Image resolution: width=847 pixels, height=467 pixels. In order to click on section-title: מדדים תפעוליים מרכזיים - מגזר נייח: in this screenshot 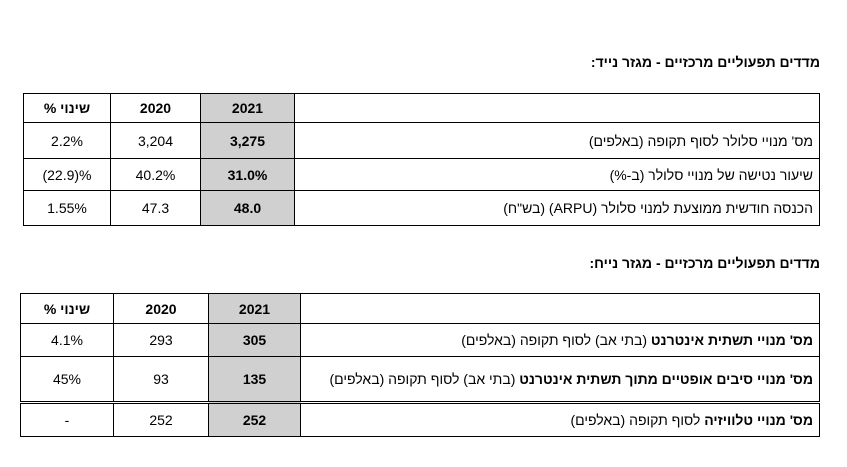, I will do `click(704, 263)`.